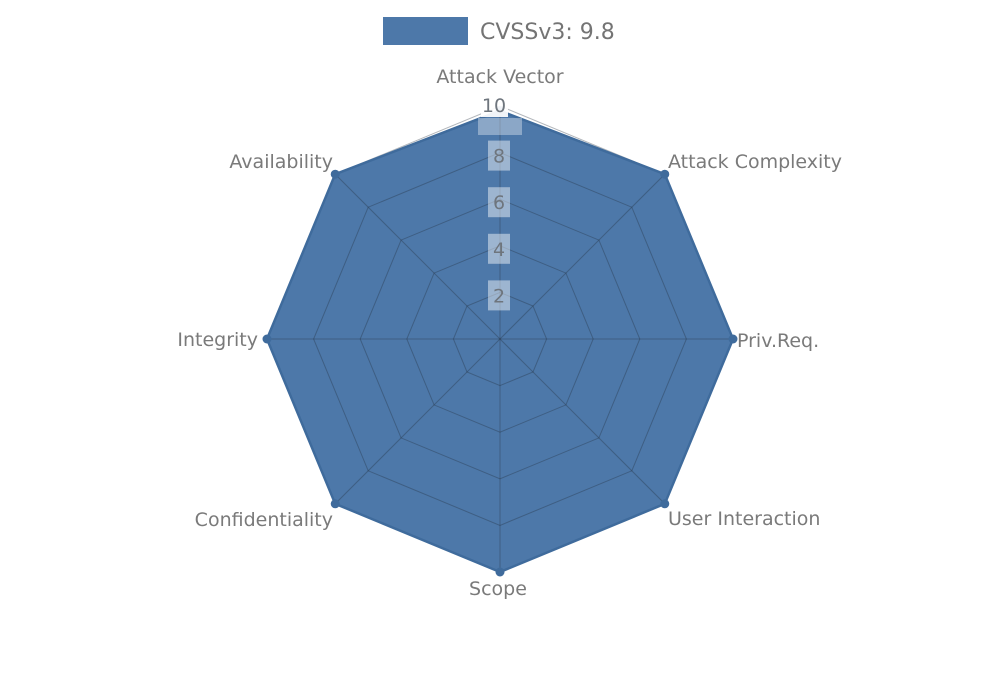  What do you see at coordinates (755, 162) in the screenshot?
I see `axis-label-attack-complexity: Attack Complexity` at bounding box center [755, 162].